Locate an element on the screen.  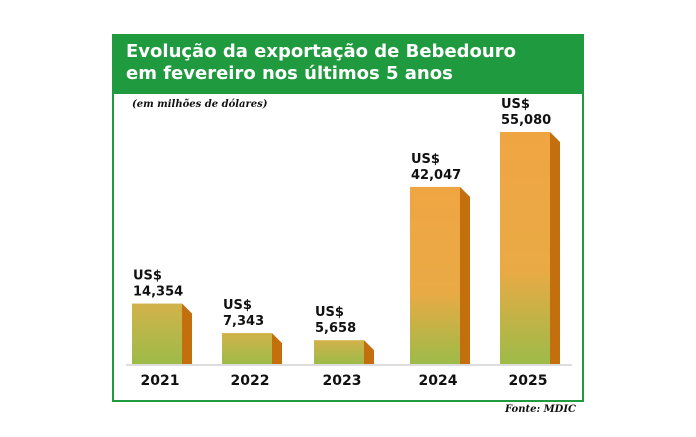
source-note: Fonte: MDIC is located at coordinates (540, 409).